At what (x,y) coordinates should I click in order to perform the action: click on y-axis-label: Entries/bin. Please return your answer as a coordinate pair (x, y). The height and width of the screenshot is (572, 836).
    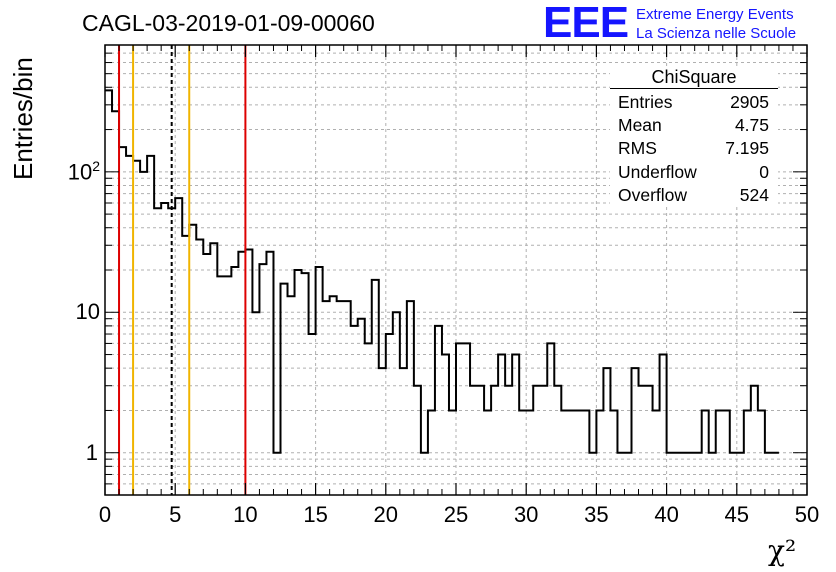
    Looking at the image, I should click on (23, 118).